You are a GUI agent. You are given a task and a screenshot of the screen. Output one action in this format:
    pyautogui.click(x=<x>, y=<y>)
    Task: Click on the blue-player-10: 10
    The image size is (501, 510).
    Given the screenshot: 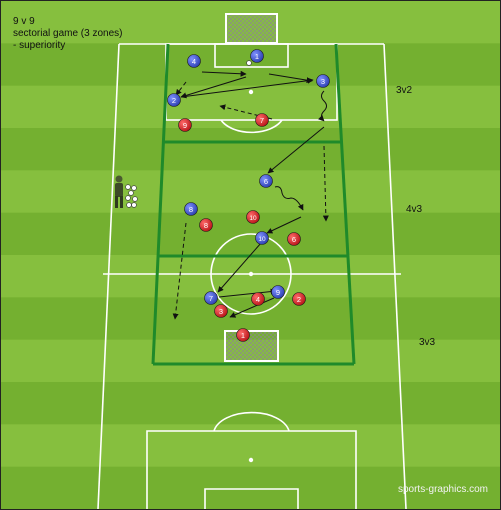 What is the action you would take?
    pyautogui.click(x=262, y=238)
    